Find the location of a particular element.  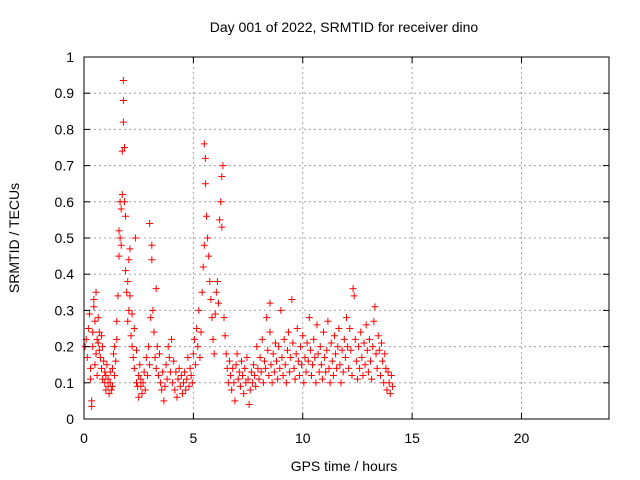

y-tick-label: 0.4 is located at coordinates (65, 274).